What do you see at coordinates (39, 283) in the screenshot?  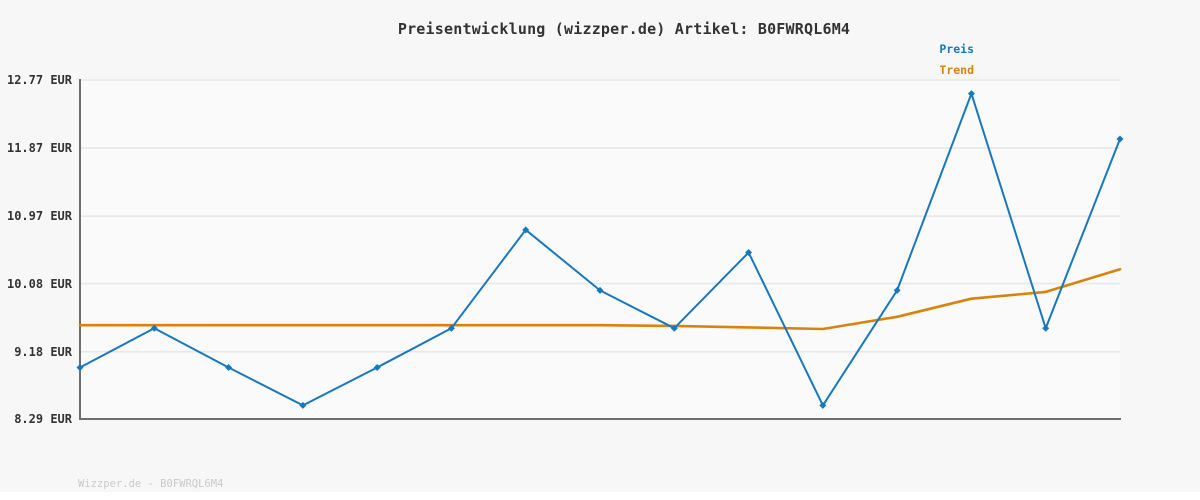 I see `y-tick-label: 10.08 EUR` at bounding box center [39, 283].